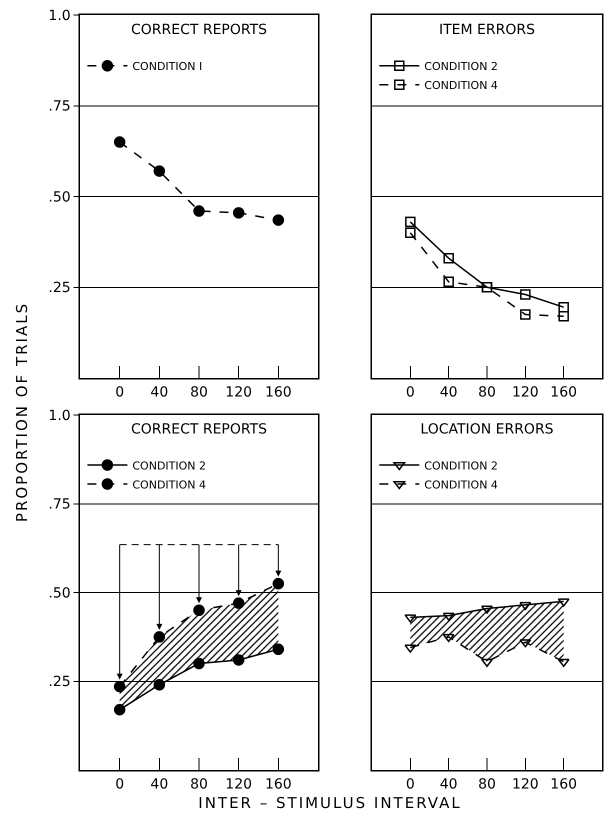  Describe the element at coordinates (167, 67) in the screenshot. I see `legend-label: CONDITION I` at that location.